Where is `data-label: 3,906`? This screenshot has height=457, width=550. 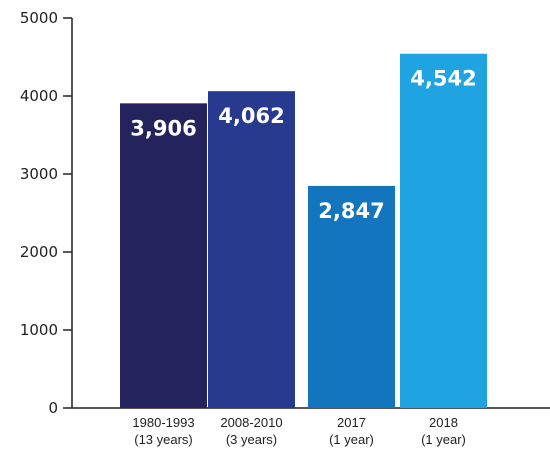 data-label: 3,906 is located at coordinates (163, 128).